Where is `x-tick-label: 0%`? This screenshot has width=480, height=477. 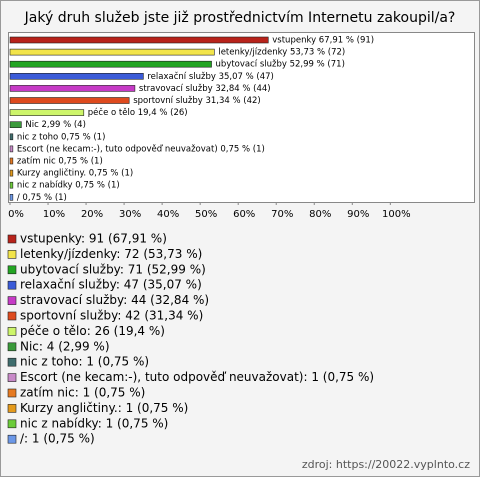 x-tick-label: 0% is located at coordinates (16, 214).